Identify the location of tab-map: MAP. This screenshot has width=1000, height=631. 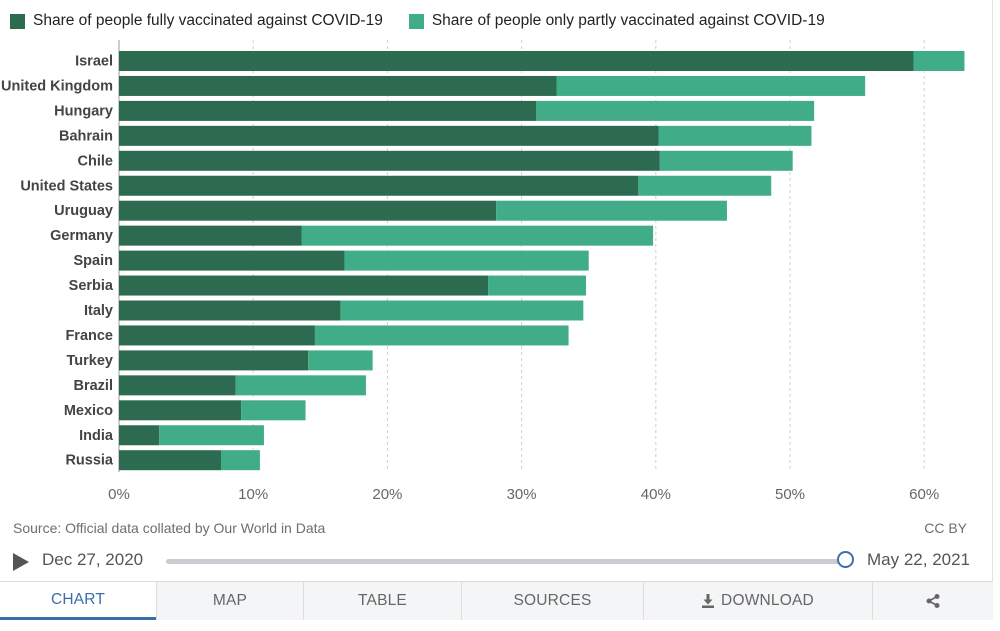
(229, 601).